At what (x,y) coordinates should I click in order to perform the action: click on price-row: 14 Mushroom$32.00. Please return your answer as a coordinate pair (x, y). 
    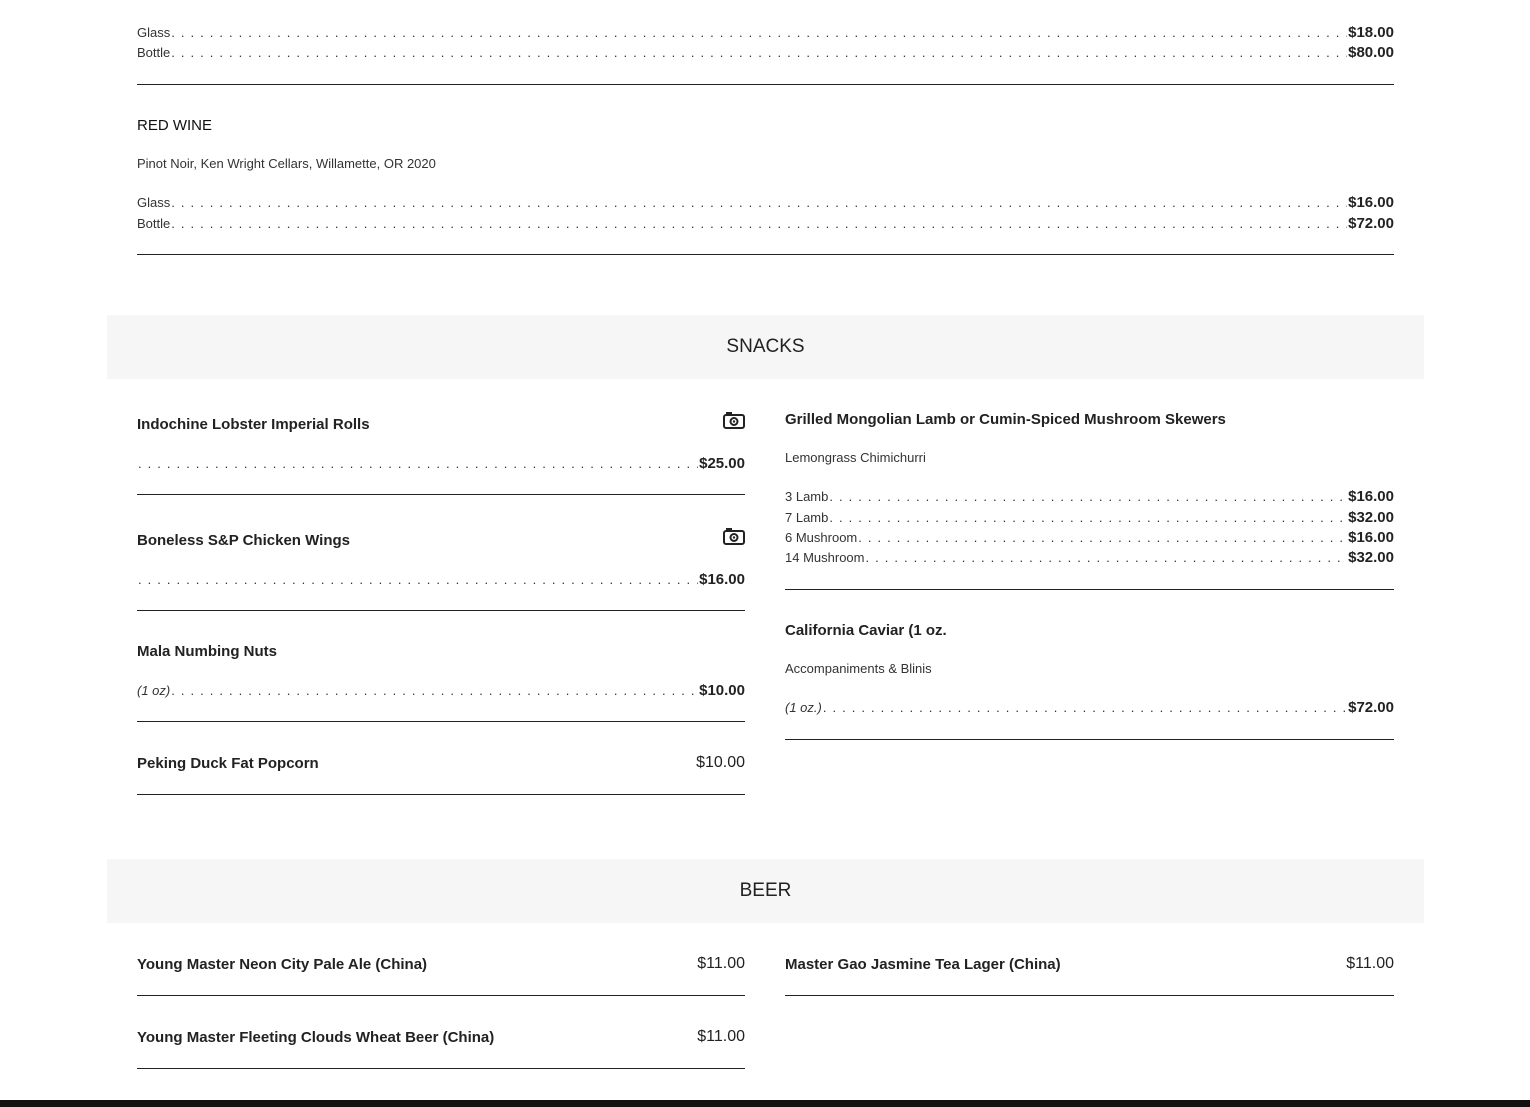
    Looking at the image, I should click on (1089, 559).